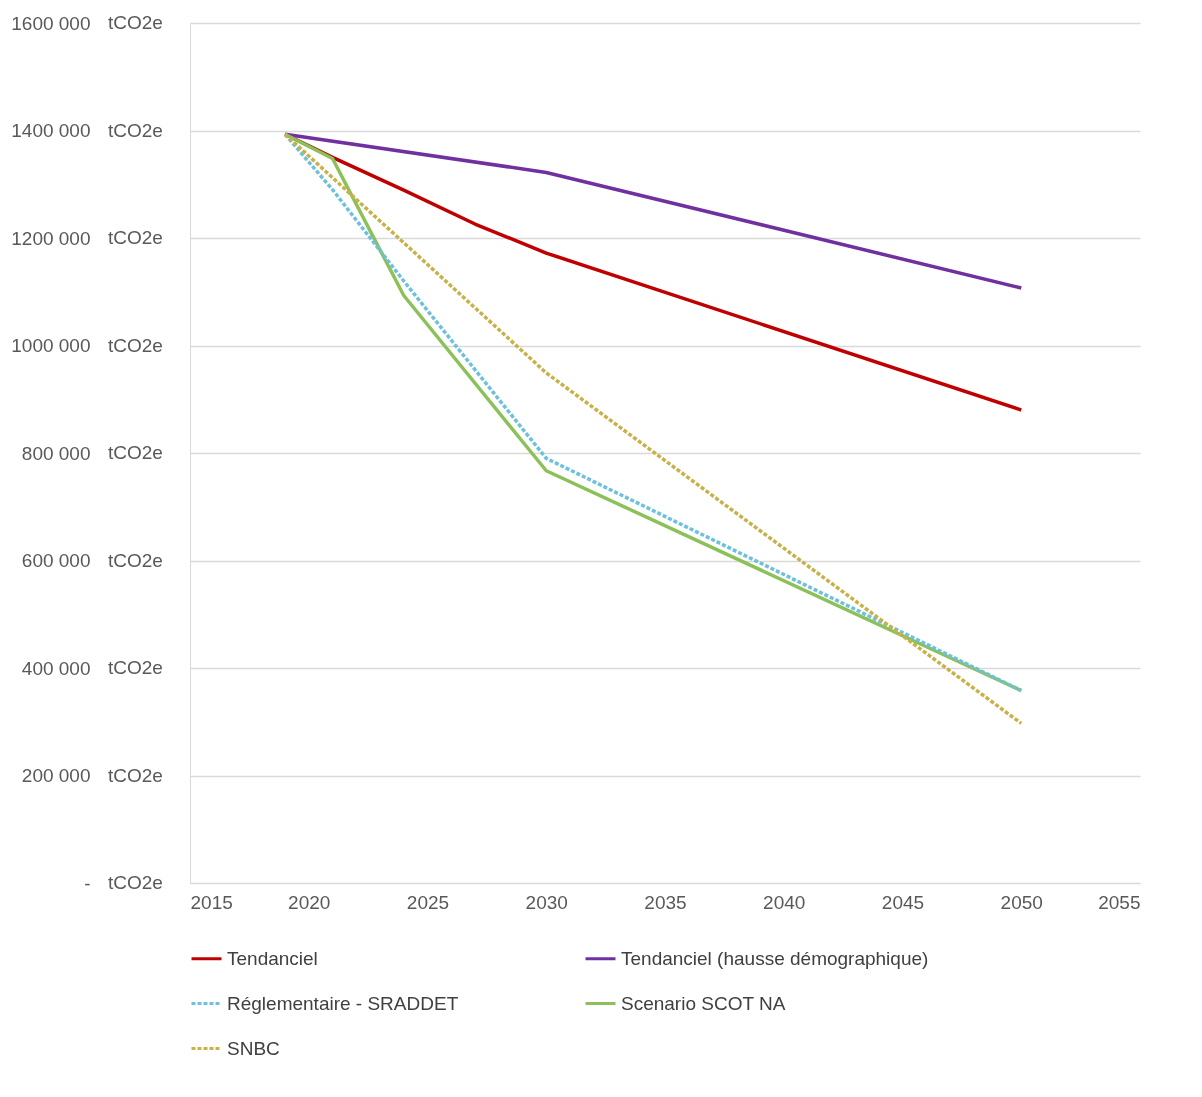 The image size is (1202, 1097). Describe the element at coordinates (272, 958) in the screenshot. I see `legend-label: Tendanciel` at that location.